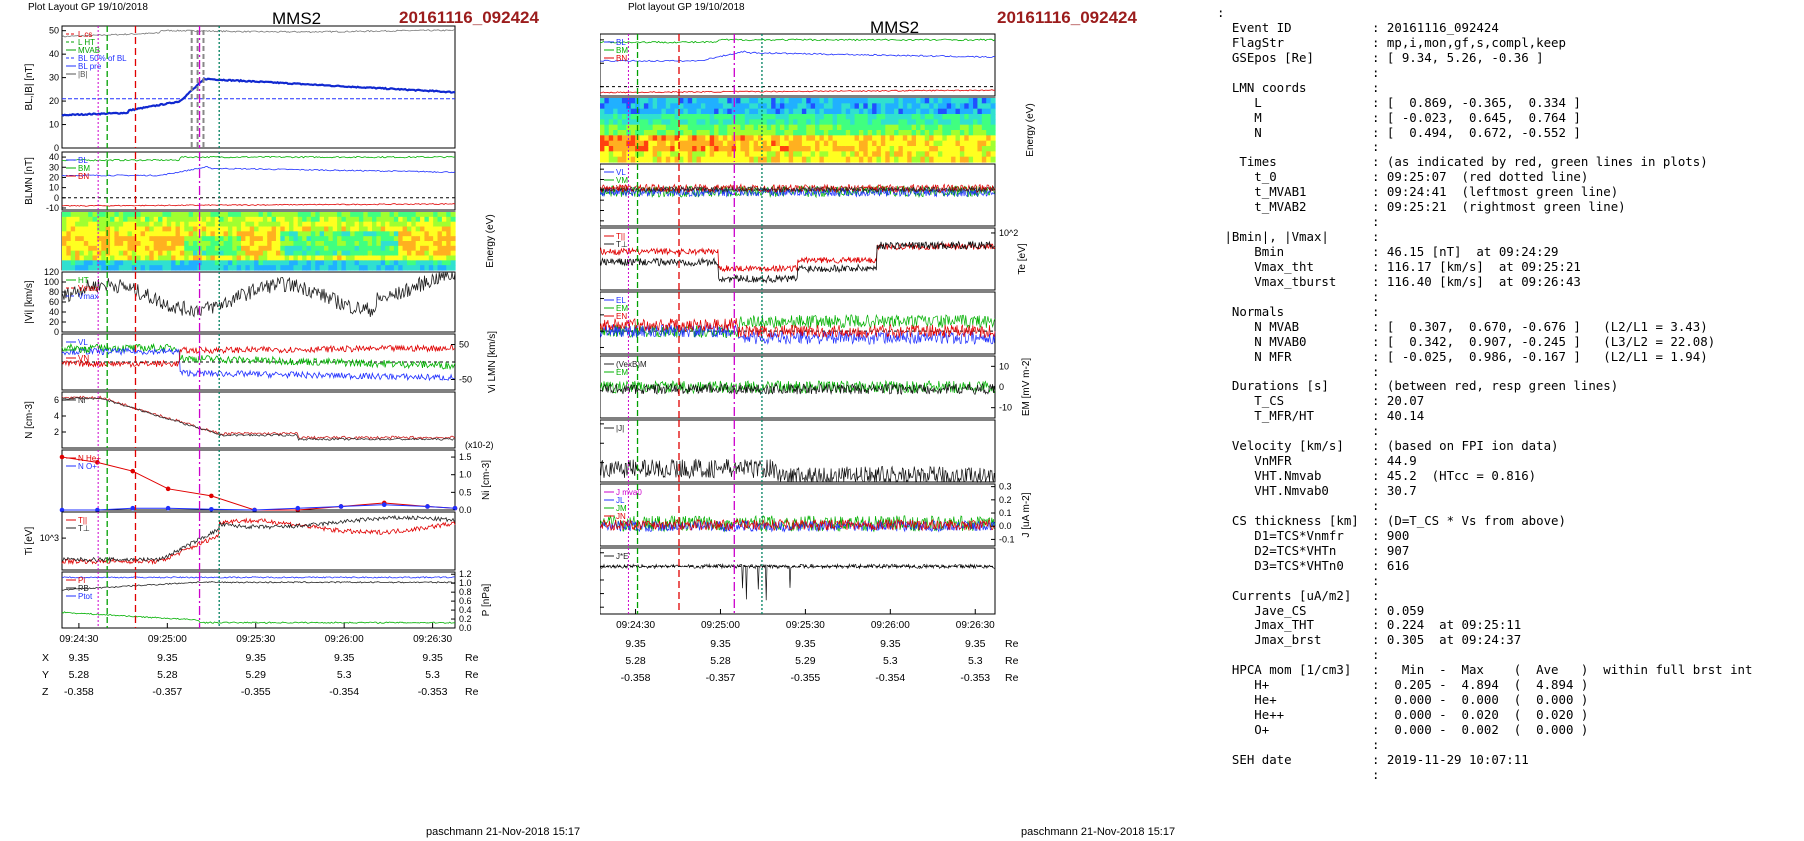  I want to click on y-tick-label: 0.5, so click(465, 492).